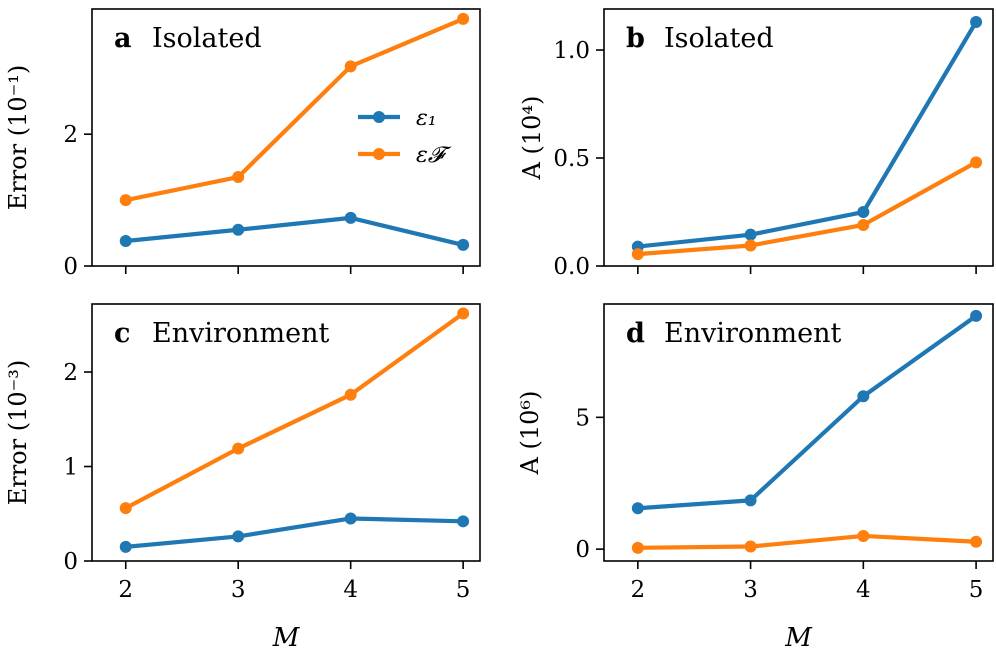  What do you see at coordinates (434, 155) in the screenshot?
I see `legend-label: ε𝓕` at bounding box center [434, 155].